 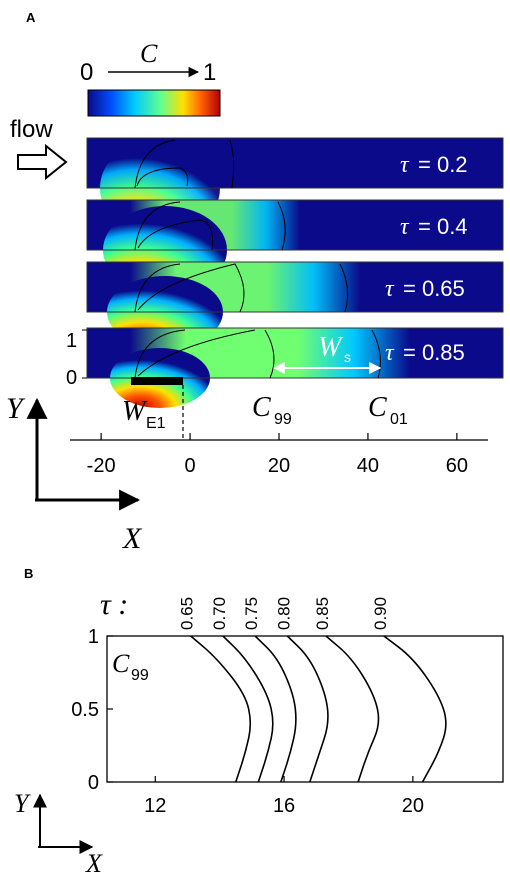 What do you see at coordinates (71, 341) in the screenshot?
I see `strip-y-tick-1: 1` at bounding box center [71, 341].